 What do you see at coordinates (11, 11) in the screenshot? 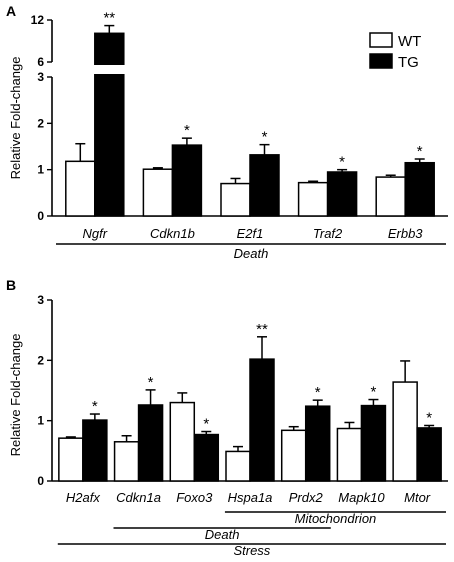
I see `panel-a-label: A` at bounding box center [11, 11].